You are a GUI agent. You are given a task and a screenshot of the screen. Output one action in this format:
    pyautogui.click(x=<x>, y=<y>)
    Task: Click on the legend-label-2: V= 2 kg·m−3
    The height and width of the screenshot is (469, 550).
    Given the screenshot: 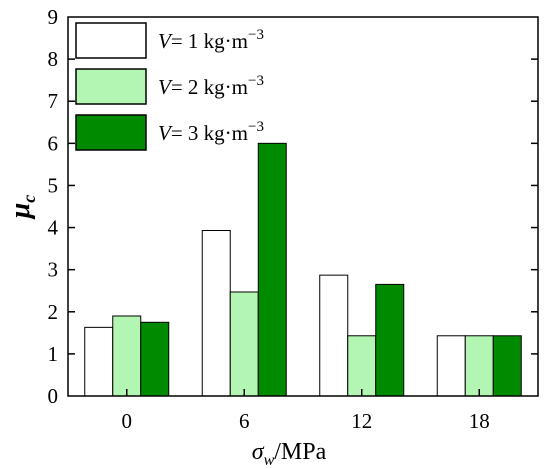 What is the action you would take?
    pyautogui.click(x=211, y=86)
    